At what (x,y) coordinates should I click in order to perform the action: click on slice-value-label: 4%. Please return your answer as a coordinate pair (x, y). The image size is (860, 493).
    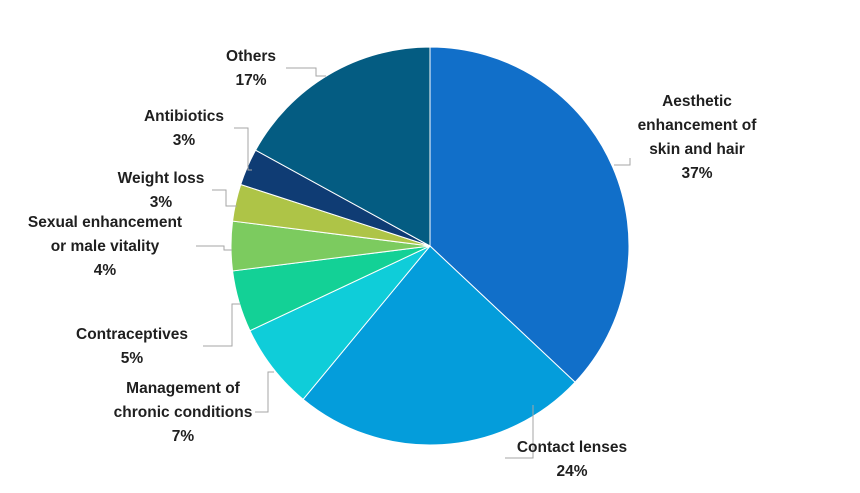
    Looking at the image, I should click on (105, 270).